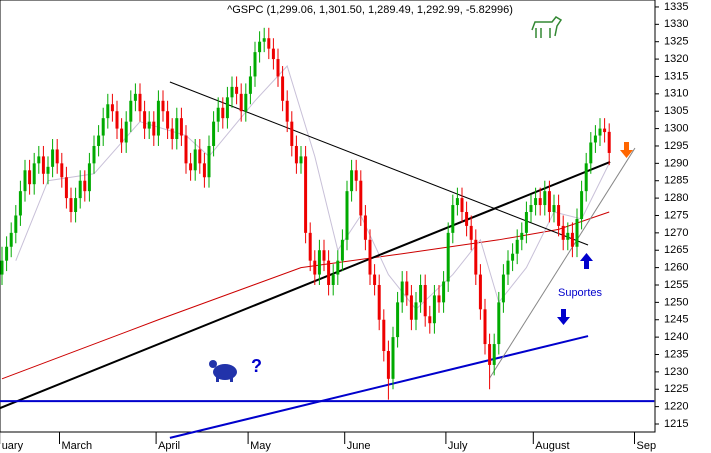 This screenshot has width=711, height=453. Describe the element at coordinates (676, 59) in the screenshot. I see `y-tick-label: 1320` at that location.